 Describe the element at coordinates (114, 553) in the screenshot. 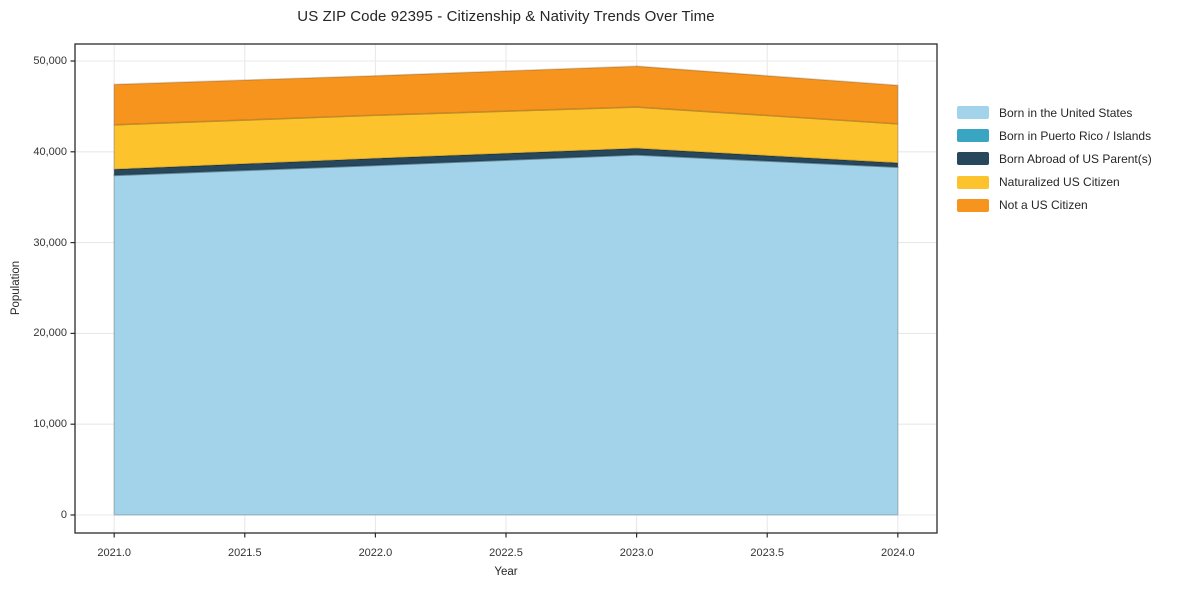

I see `x-tick-label: 2021.0` at that location.